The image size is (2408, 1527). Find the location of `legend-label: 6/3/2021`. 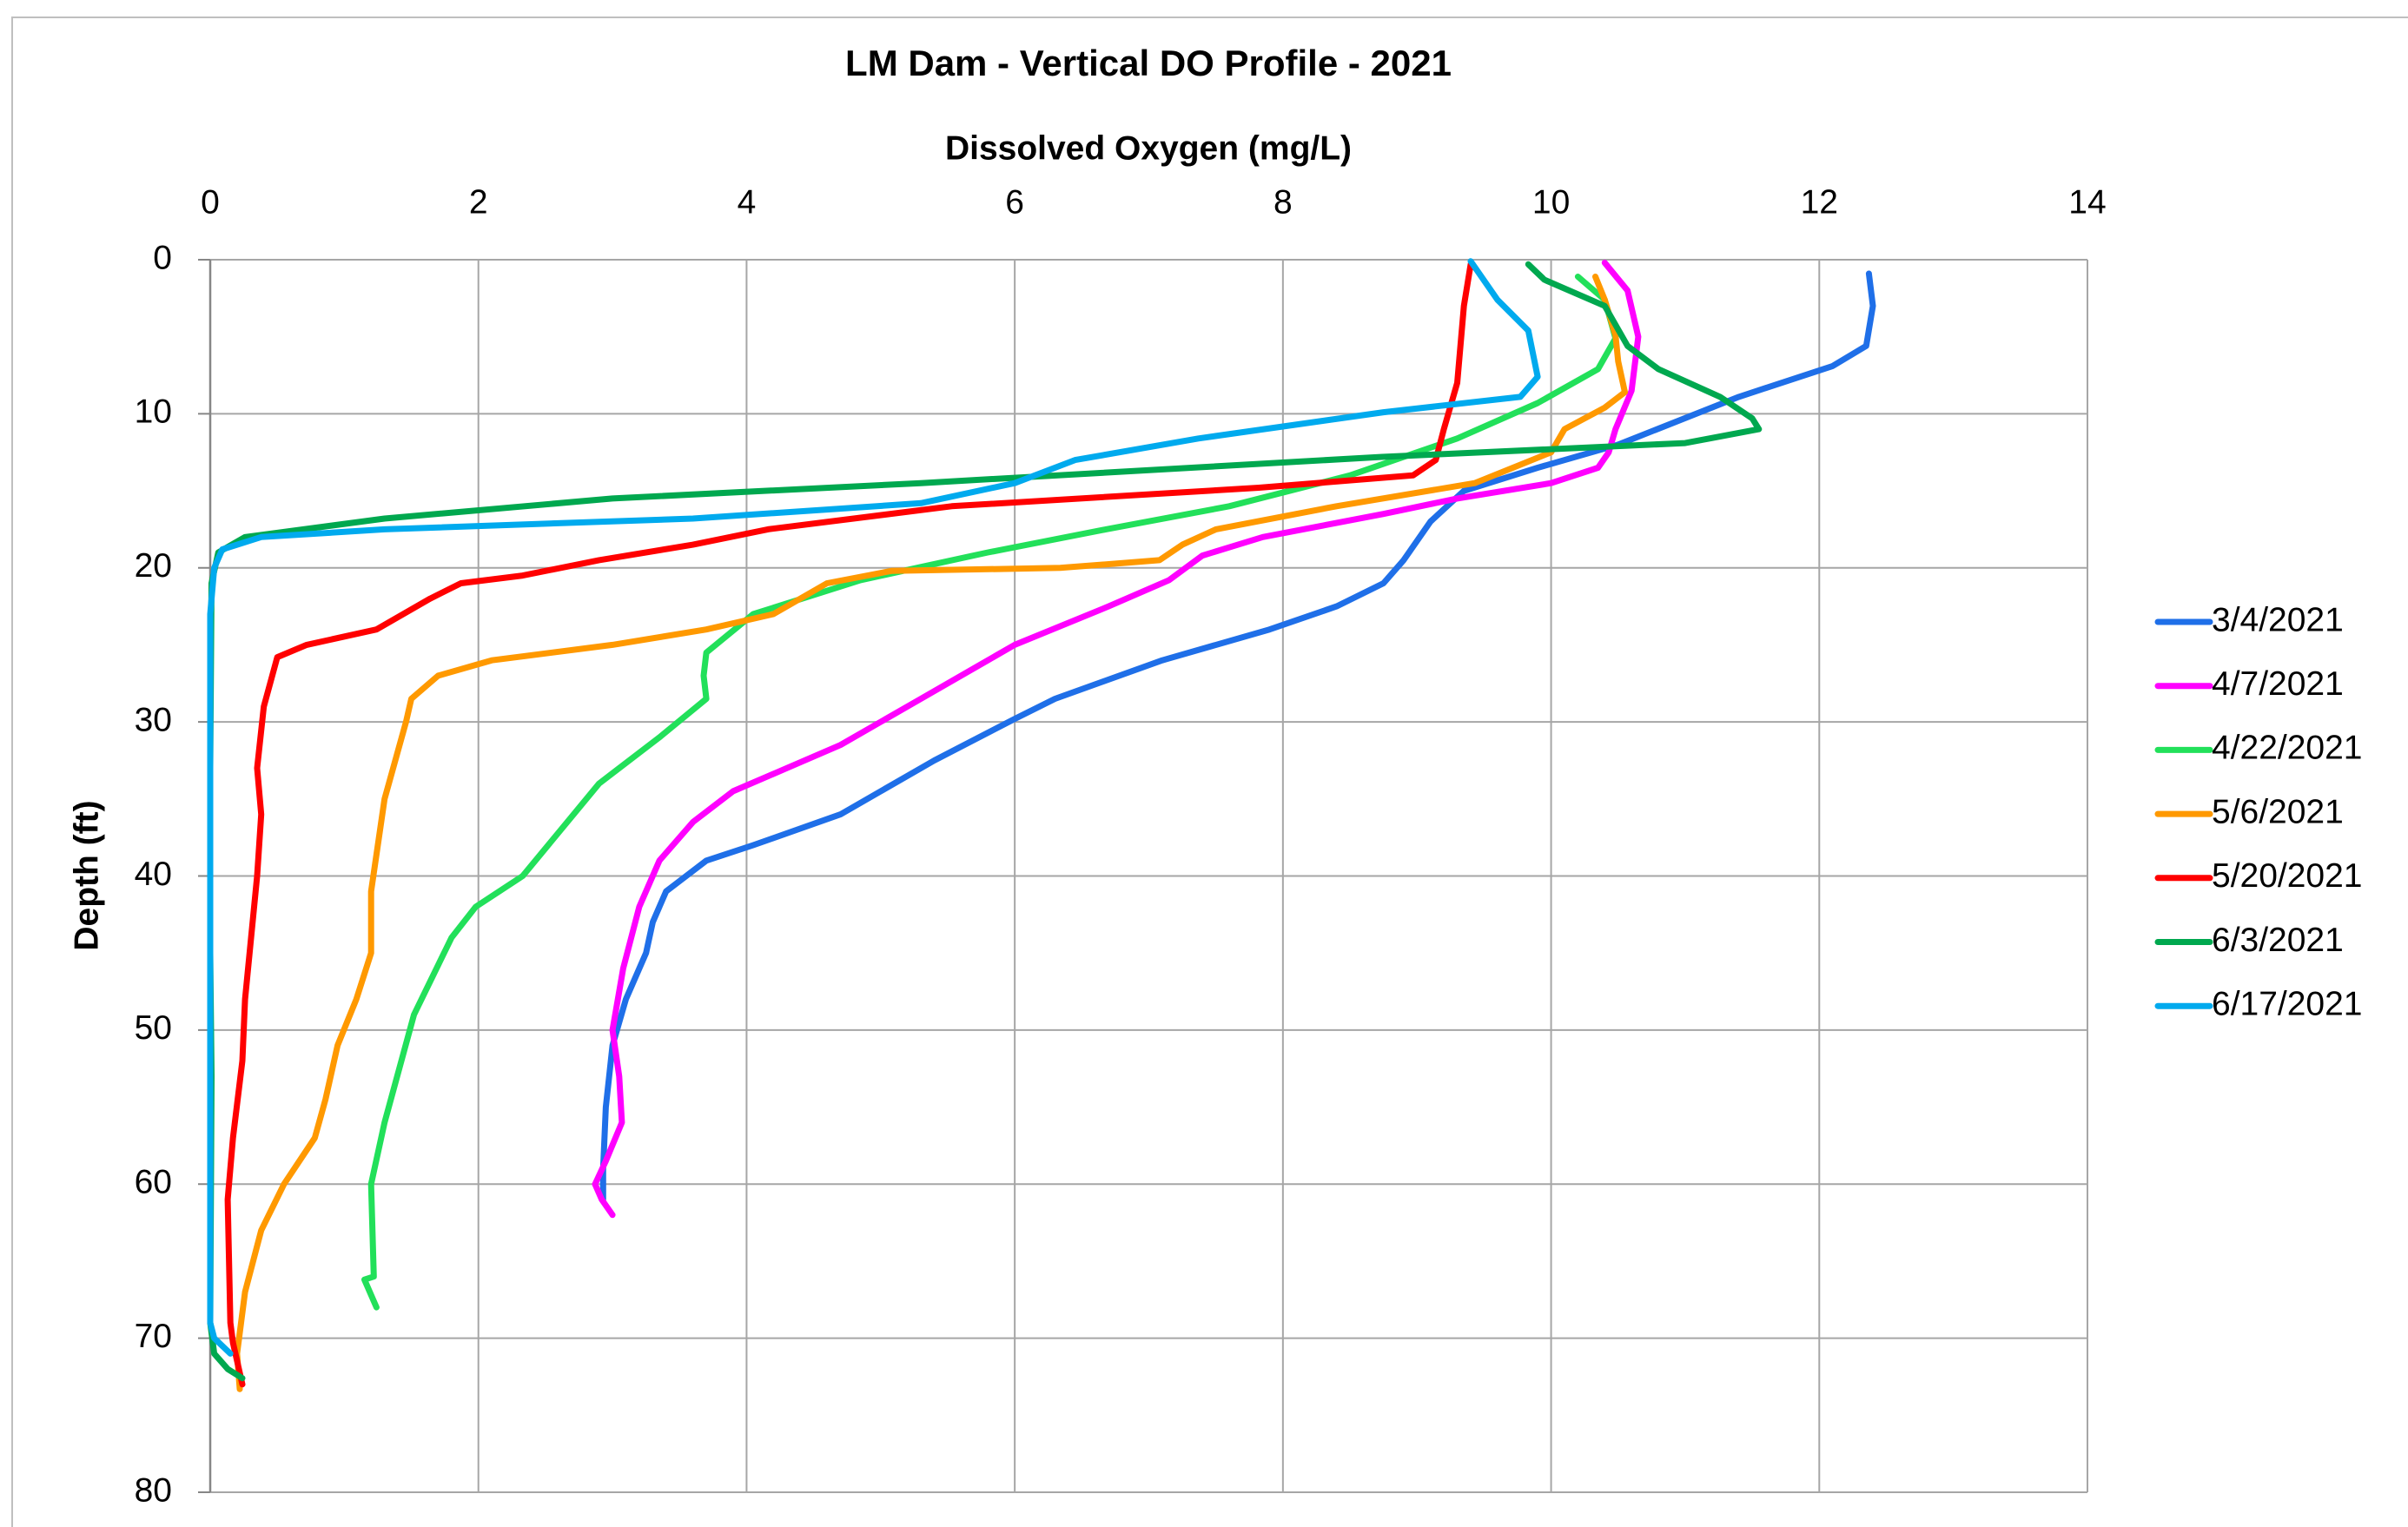

legend-label: 6/3/2021 is located at coordinates (2278, 941).